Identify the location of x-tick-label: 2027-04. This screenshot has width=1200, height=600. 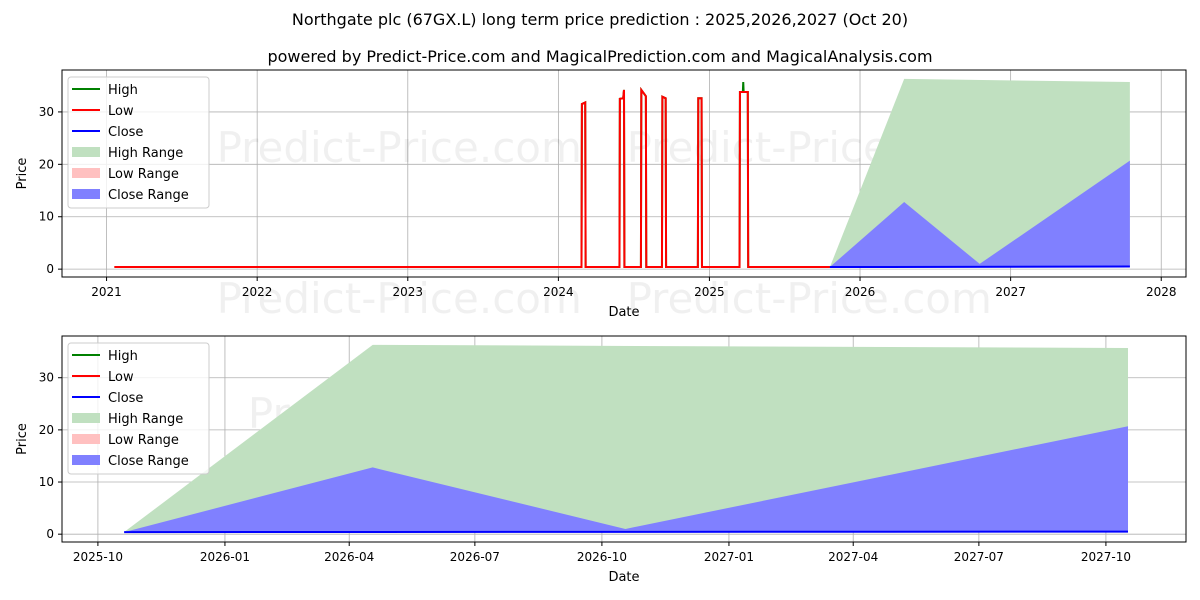
(853, 557).